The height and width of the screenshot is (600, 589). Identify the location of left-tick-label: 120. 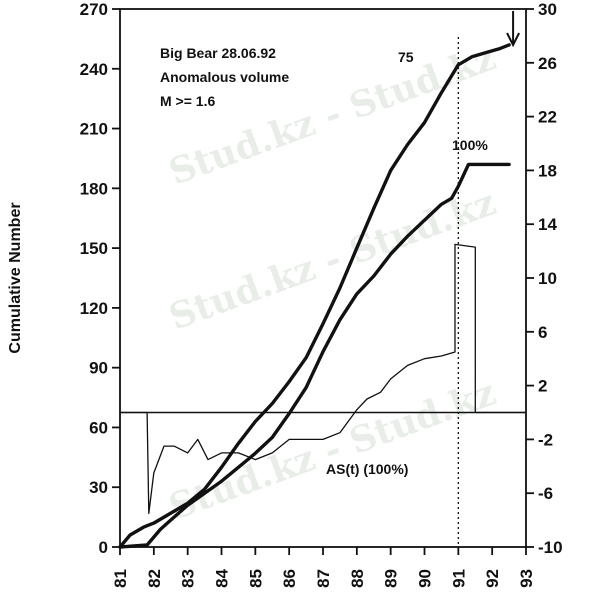
(94, 308).